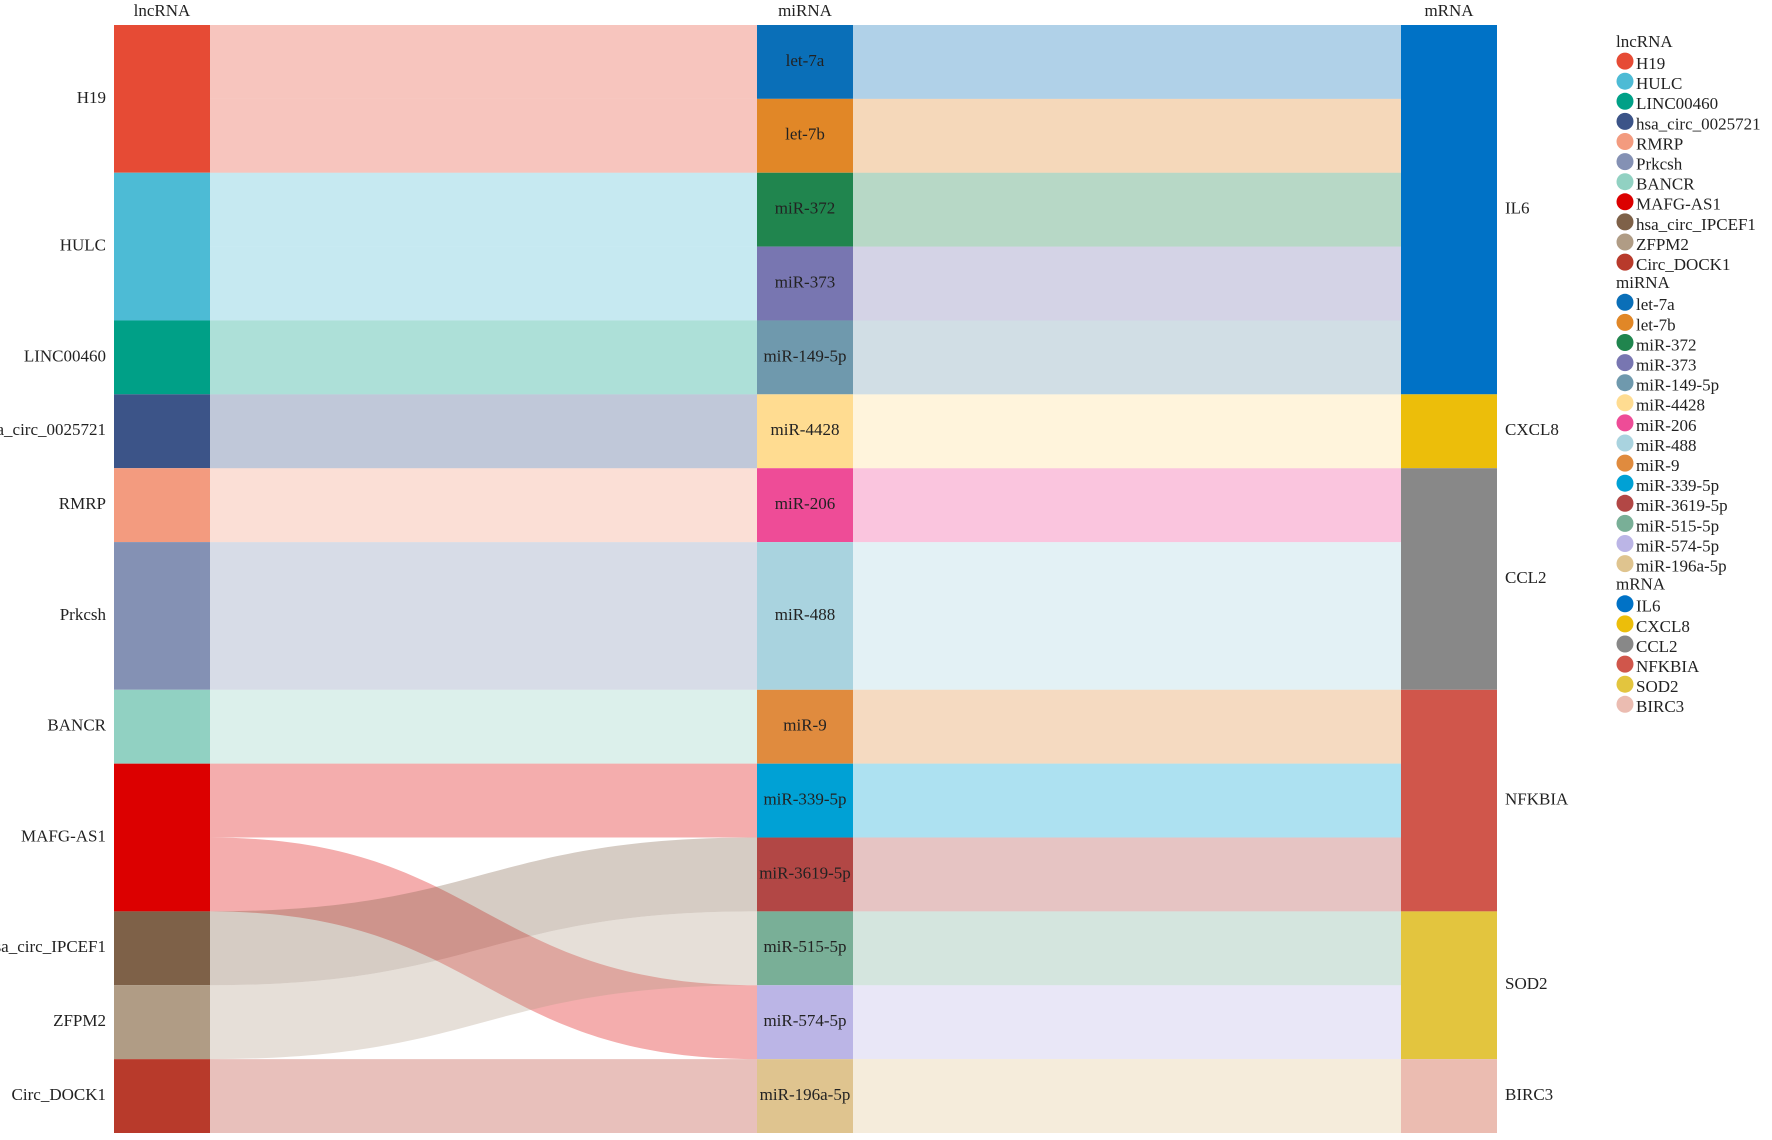  I want to click on node-label: MAFG-AS1, so click(63, 835).